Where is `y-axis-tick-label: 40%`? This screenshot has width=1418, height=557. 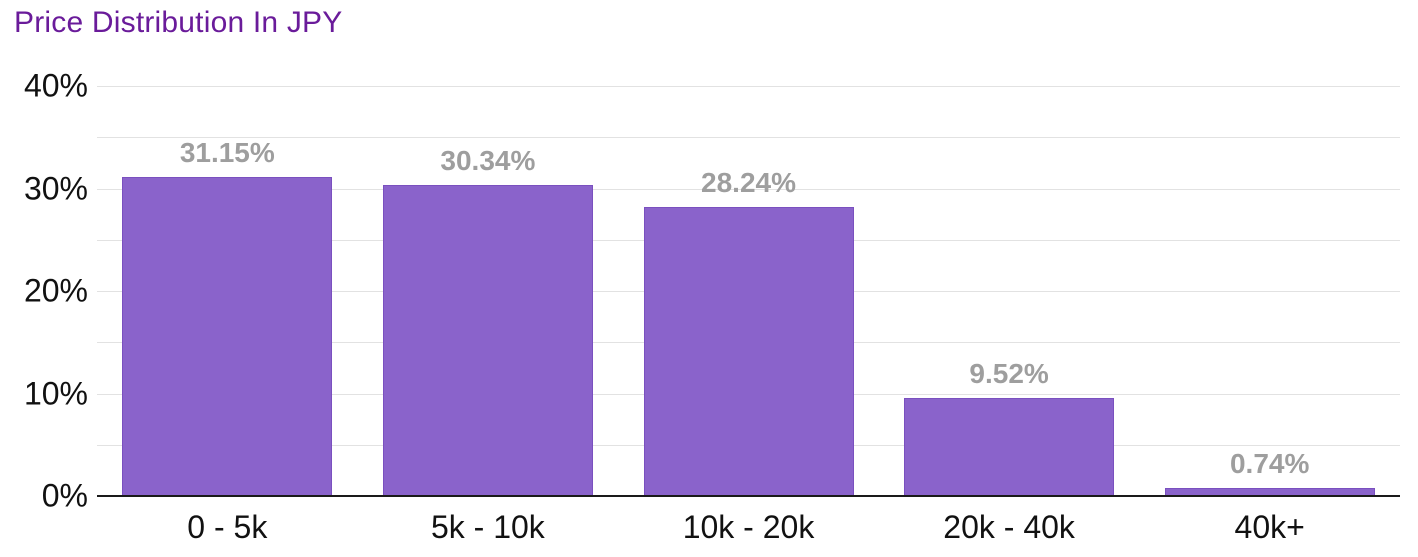
y-axis-tick-label: 40% is located at coordinates (55, 85).